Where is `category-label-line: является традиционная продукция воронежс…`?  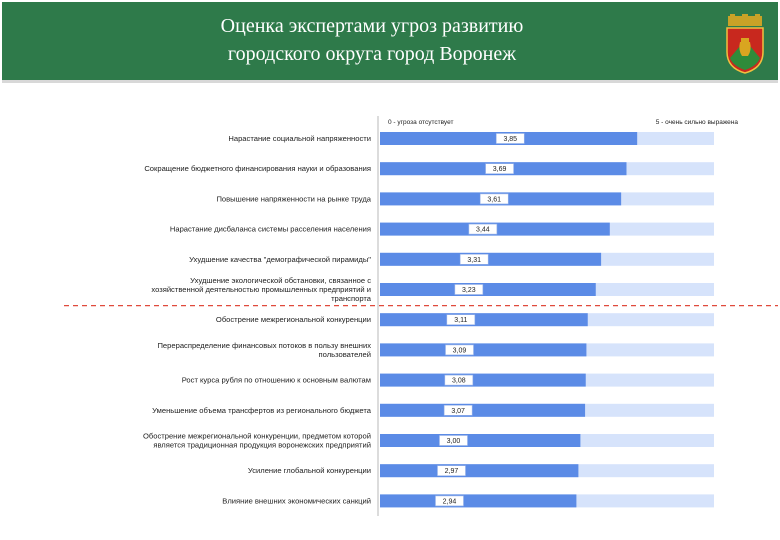 category-label-line: является традиционная продукция воронежс… is located at coordinates (262, 445).